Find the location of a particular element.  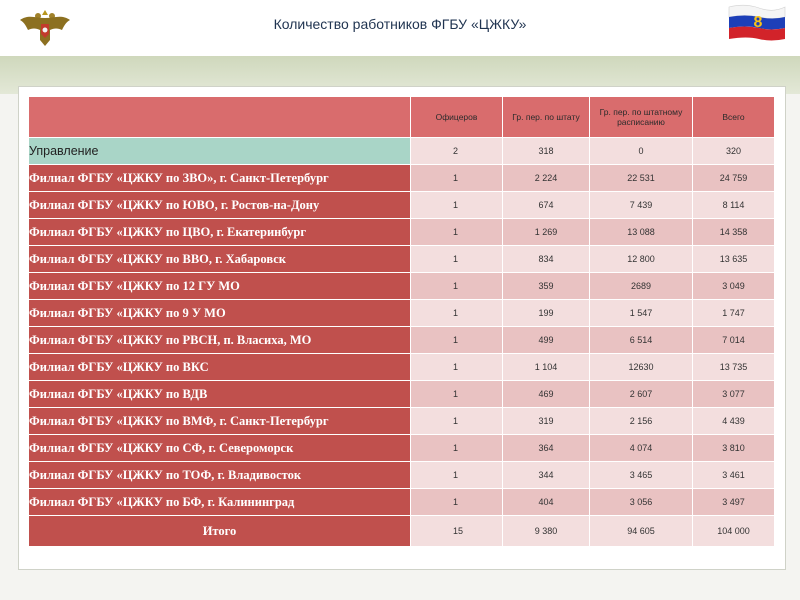

cell-staff: 364 is located at coordinates (546, 448).